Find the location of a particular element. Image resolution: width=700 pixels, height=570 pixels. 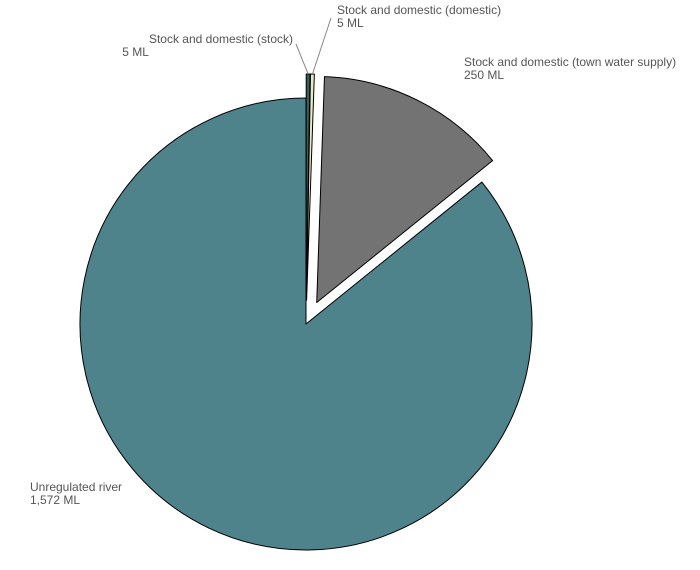

slice-label-1: Stock and domestic (domestic) 5 ML is located at coordinates (419, 16).